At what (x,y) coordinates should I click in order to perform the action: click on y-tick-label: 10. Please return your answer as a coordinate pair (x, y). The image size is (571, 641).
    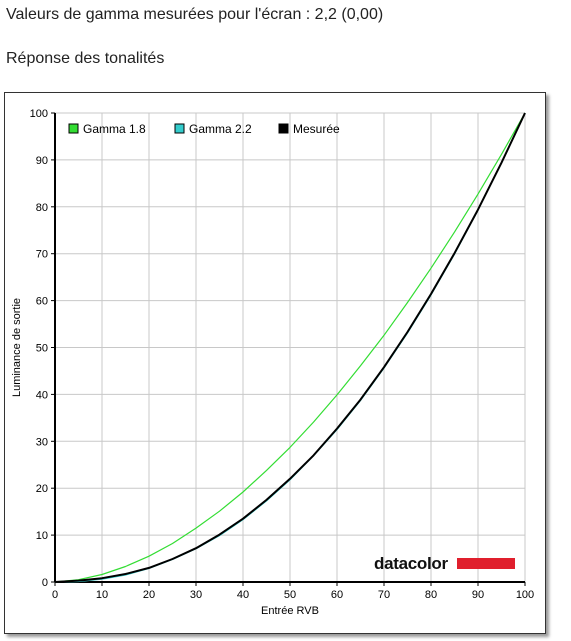
    Looking at the image, I should click on (42, 536).